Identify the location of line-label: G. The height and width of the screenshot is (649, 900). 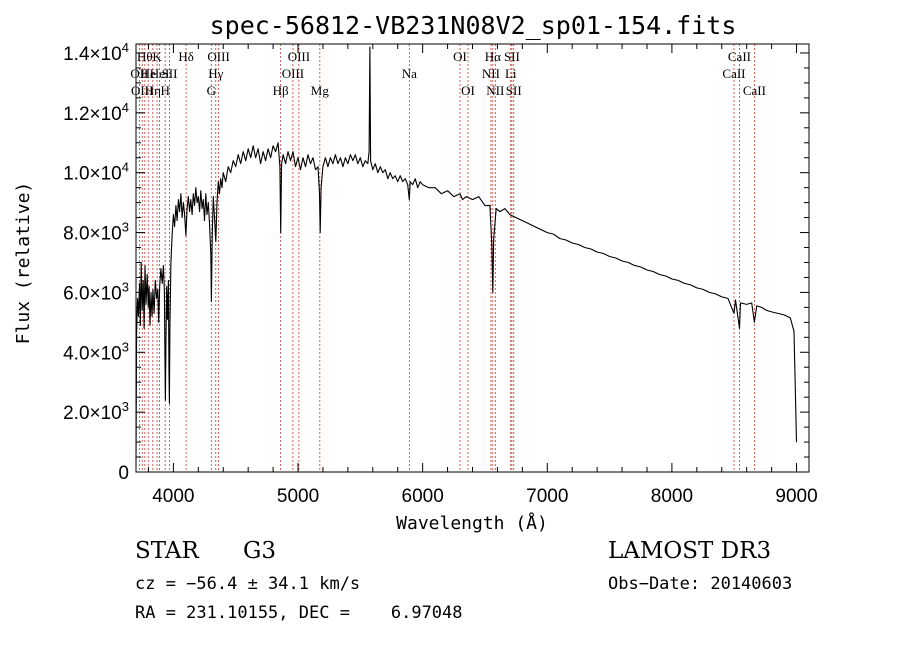
(211, 90).